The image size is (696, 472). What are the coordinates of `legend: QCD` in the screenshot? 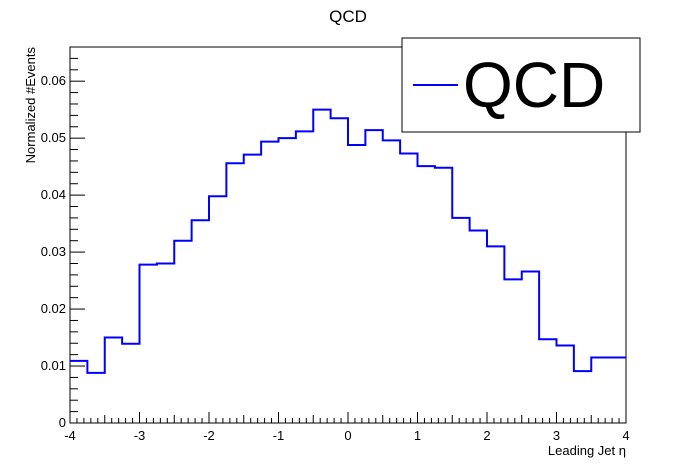 It's located at (521, 85).